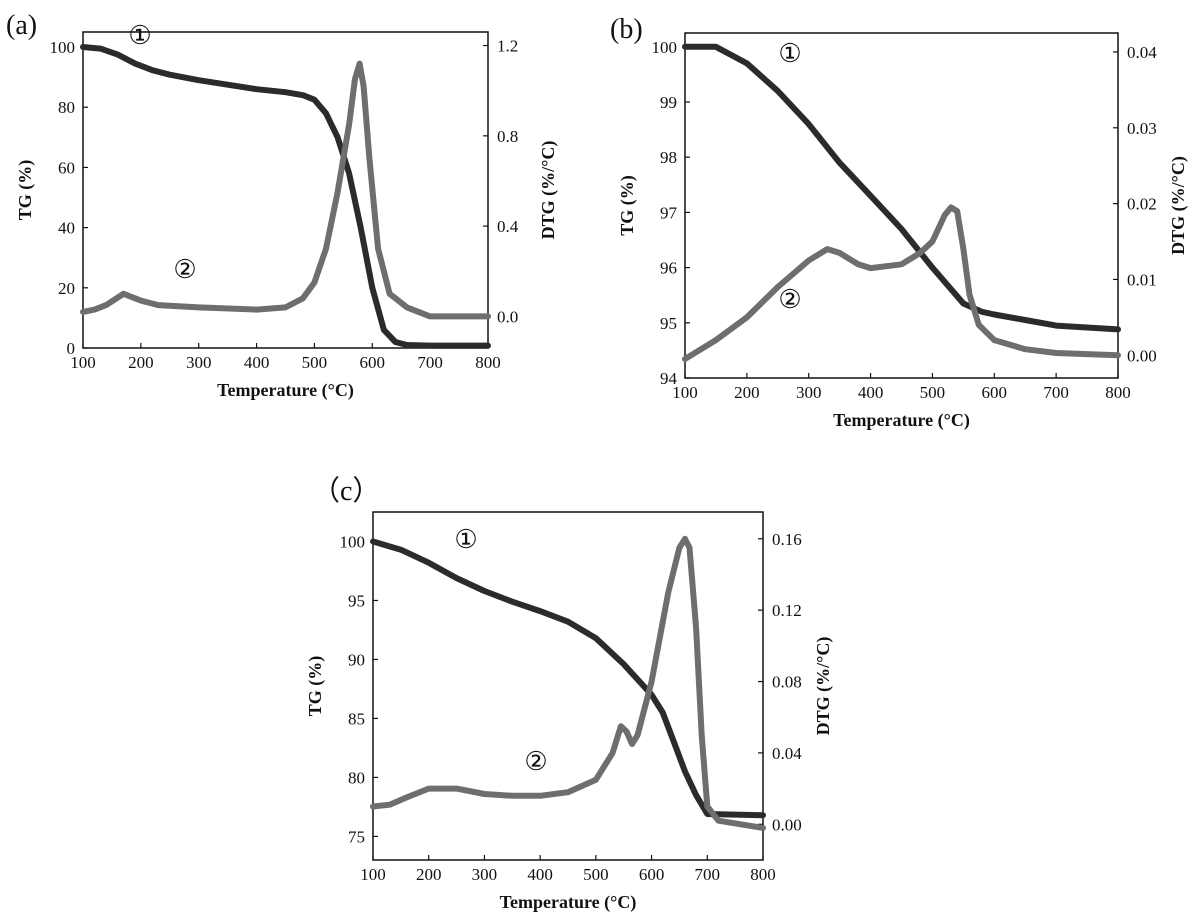  I want to click on panel3-series-tg-line, so click(568, 678).